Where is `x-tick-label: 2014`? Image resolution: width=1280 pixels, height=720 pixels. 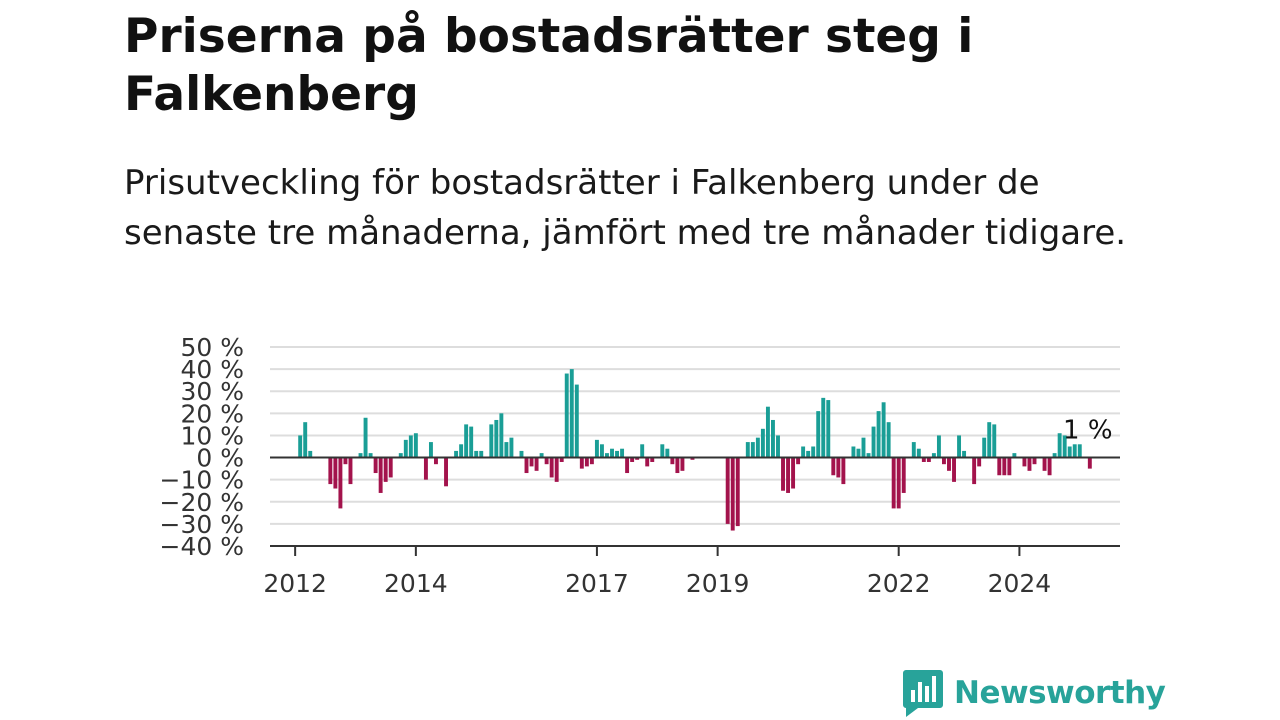 x-tick-label: 2014 is located at coordinates (416, 583).